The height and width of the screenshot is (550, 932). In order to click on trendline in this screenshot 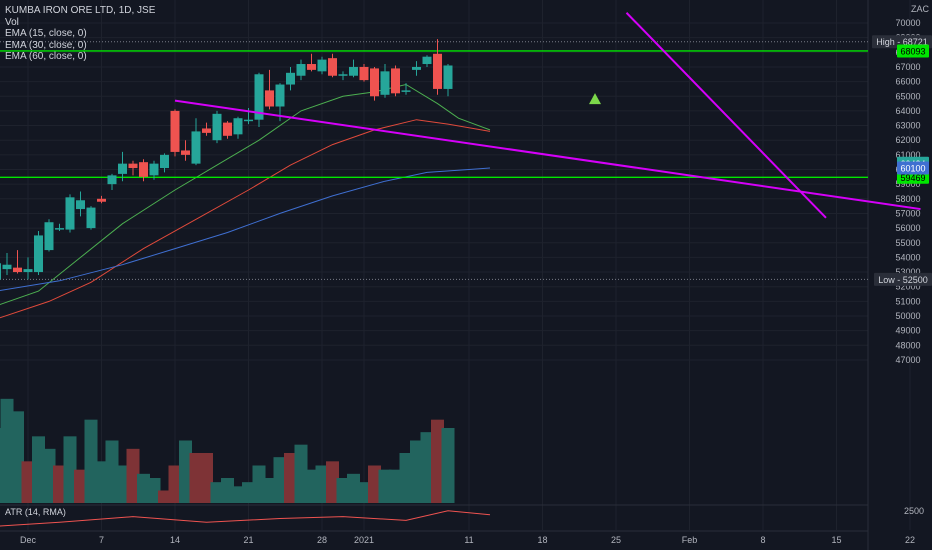, I will do `click(726, 115)`.